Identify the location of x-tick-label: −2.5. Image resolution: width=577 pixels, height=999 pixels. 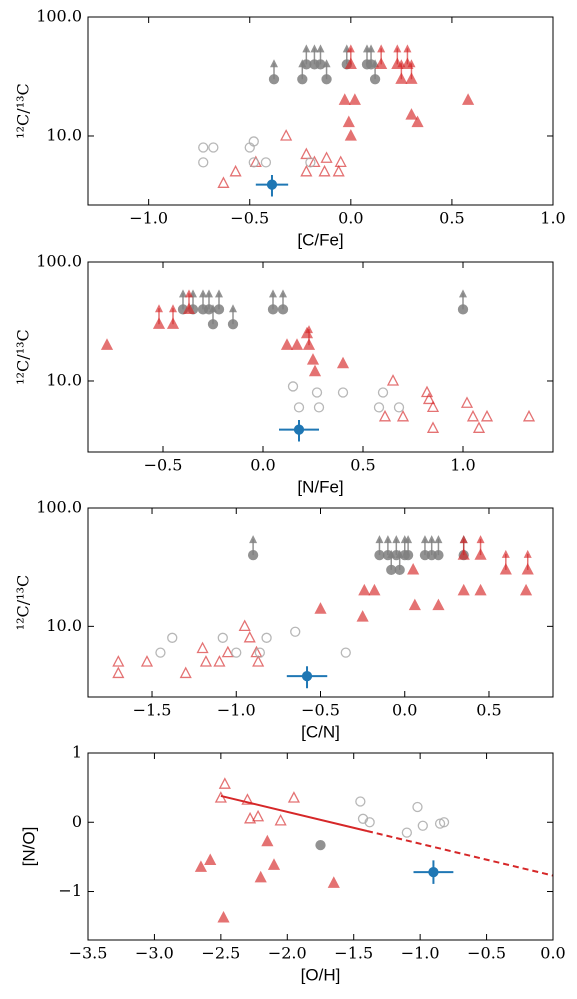
(220, 953).